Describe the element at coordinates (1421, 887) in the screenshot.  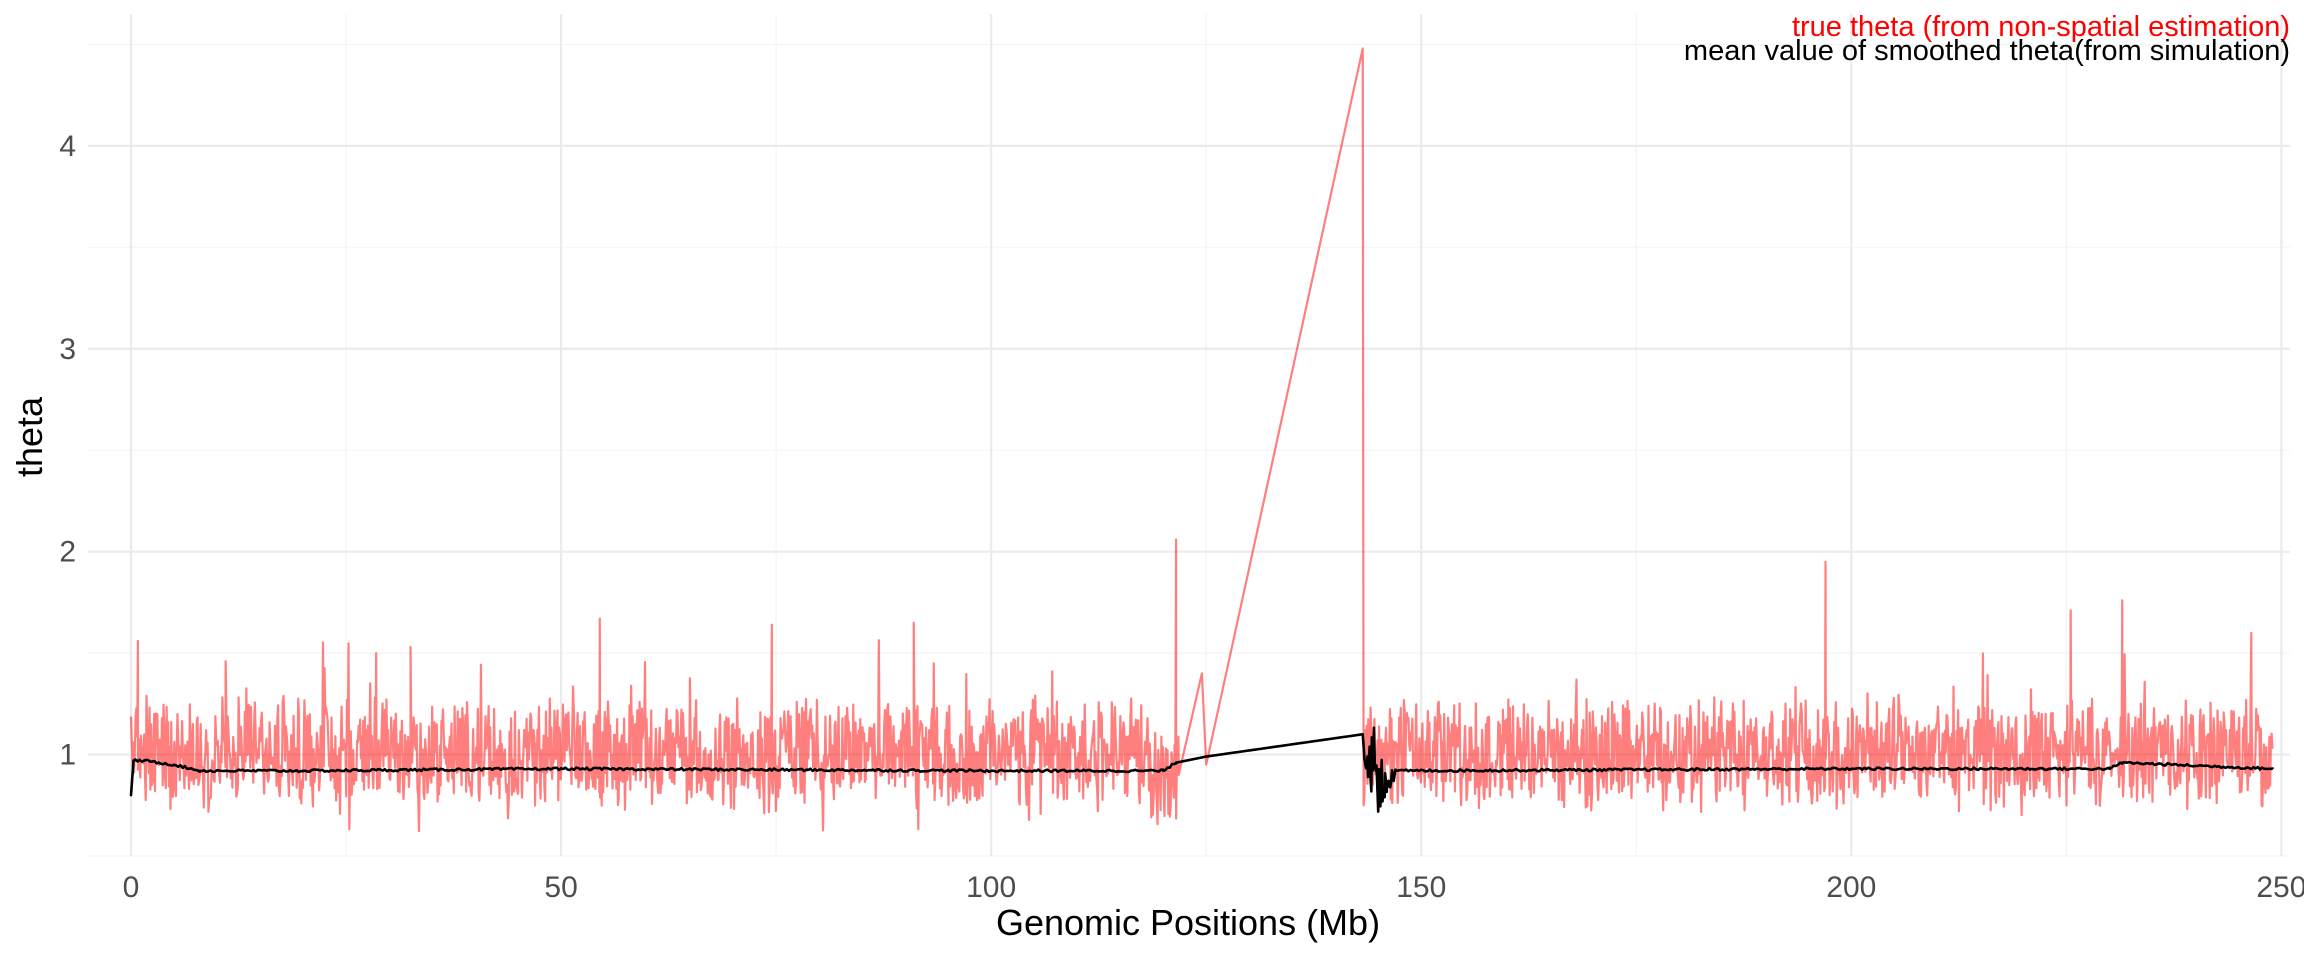
I see `x-tick-label-3: 150` at that location.